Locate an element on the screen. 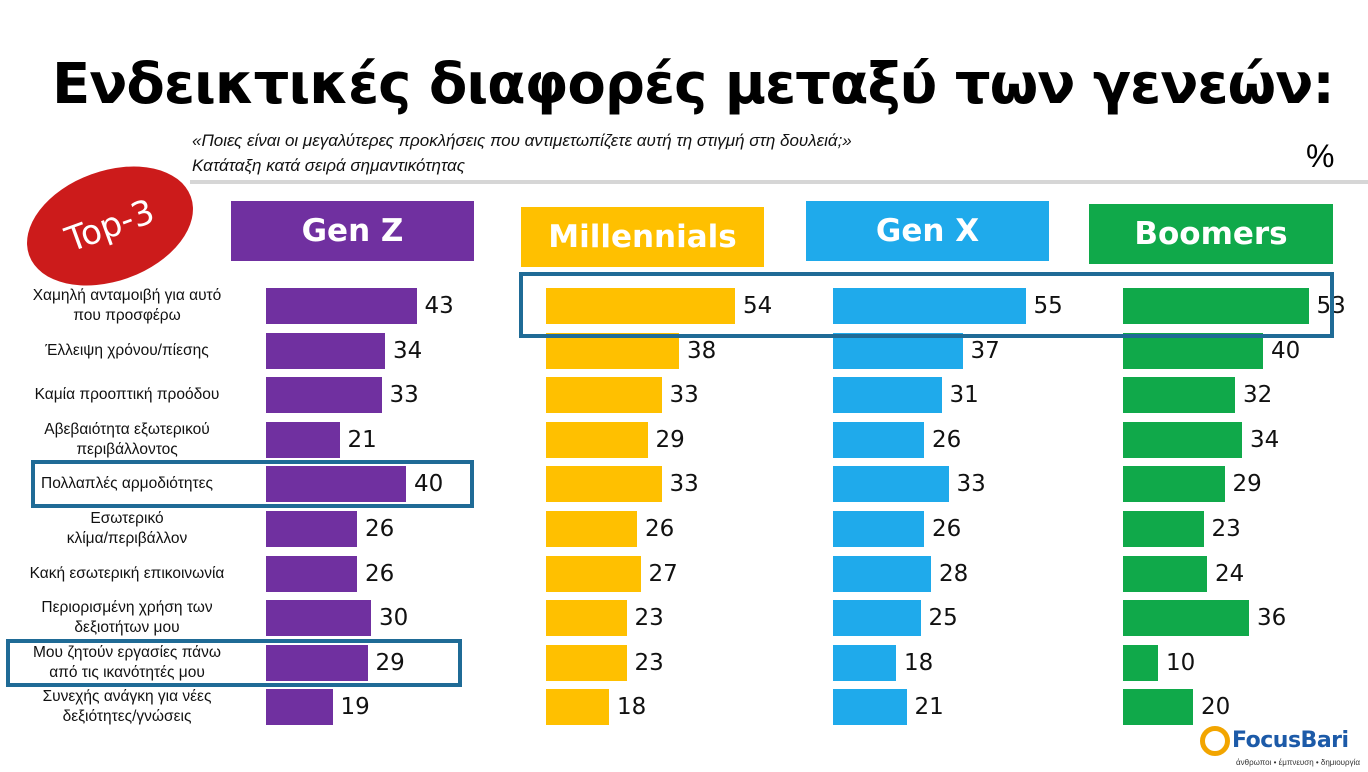 The height and width of the screenshot is (772, 1368). value-label-genz-6: 26 is located at coordinates (380, 573).